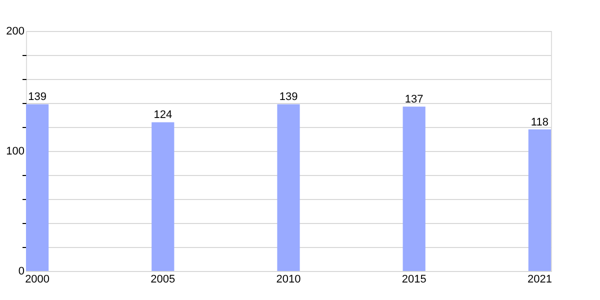 Image resolution: width=600 pixels, height=300 pixels. What do you see at coordinates (539, 122) in the screenshot?
I see `data-label: 118` at bounding box center [539, 122].